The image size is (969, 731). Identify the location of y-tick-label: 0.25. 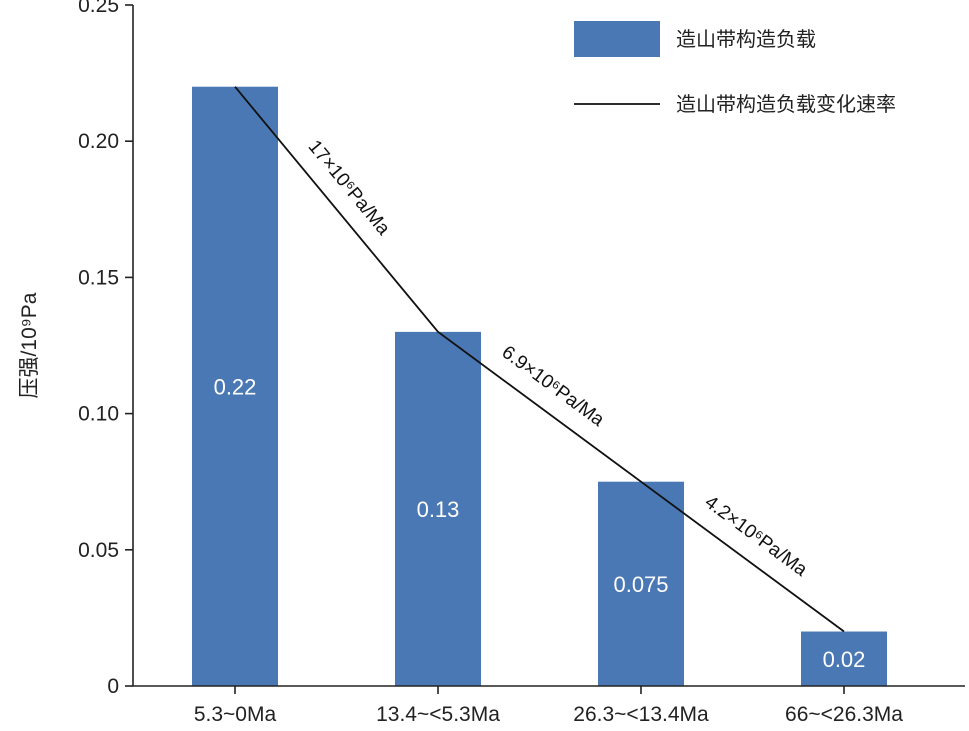
(98, 8).